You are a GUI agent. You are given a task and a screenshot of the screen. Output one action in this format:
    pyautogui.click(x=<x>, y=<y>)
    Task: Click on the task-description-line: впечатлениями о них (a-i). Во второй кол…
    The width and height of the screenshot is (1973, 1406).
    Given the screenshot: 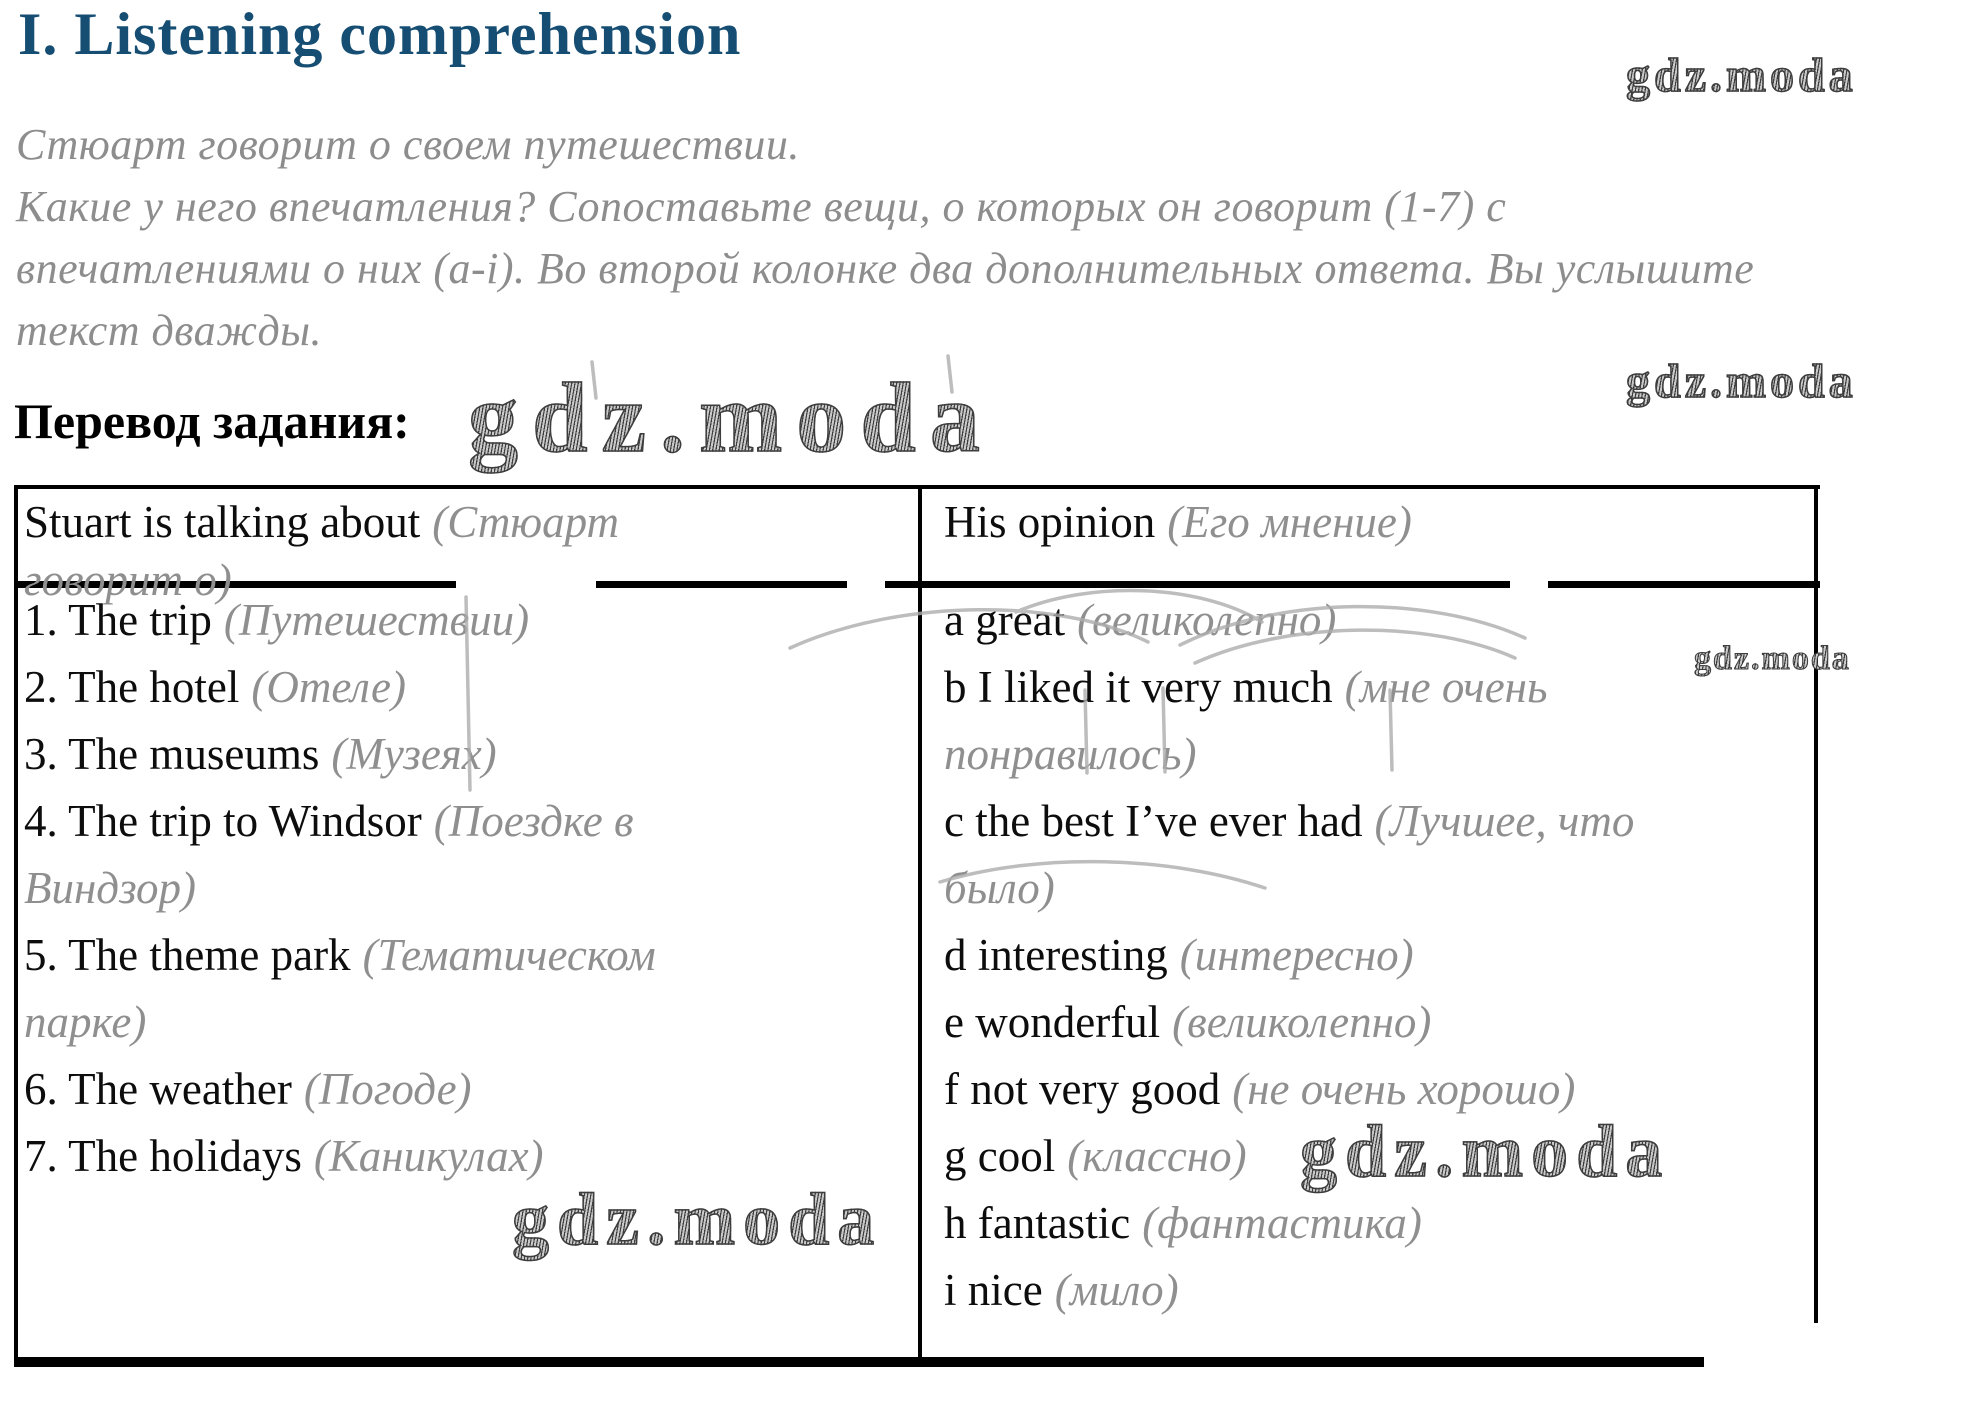 What is the action you would take?
    pyautogui.click(x=885, y=268)
    